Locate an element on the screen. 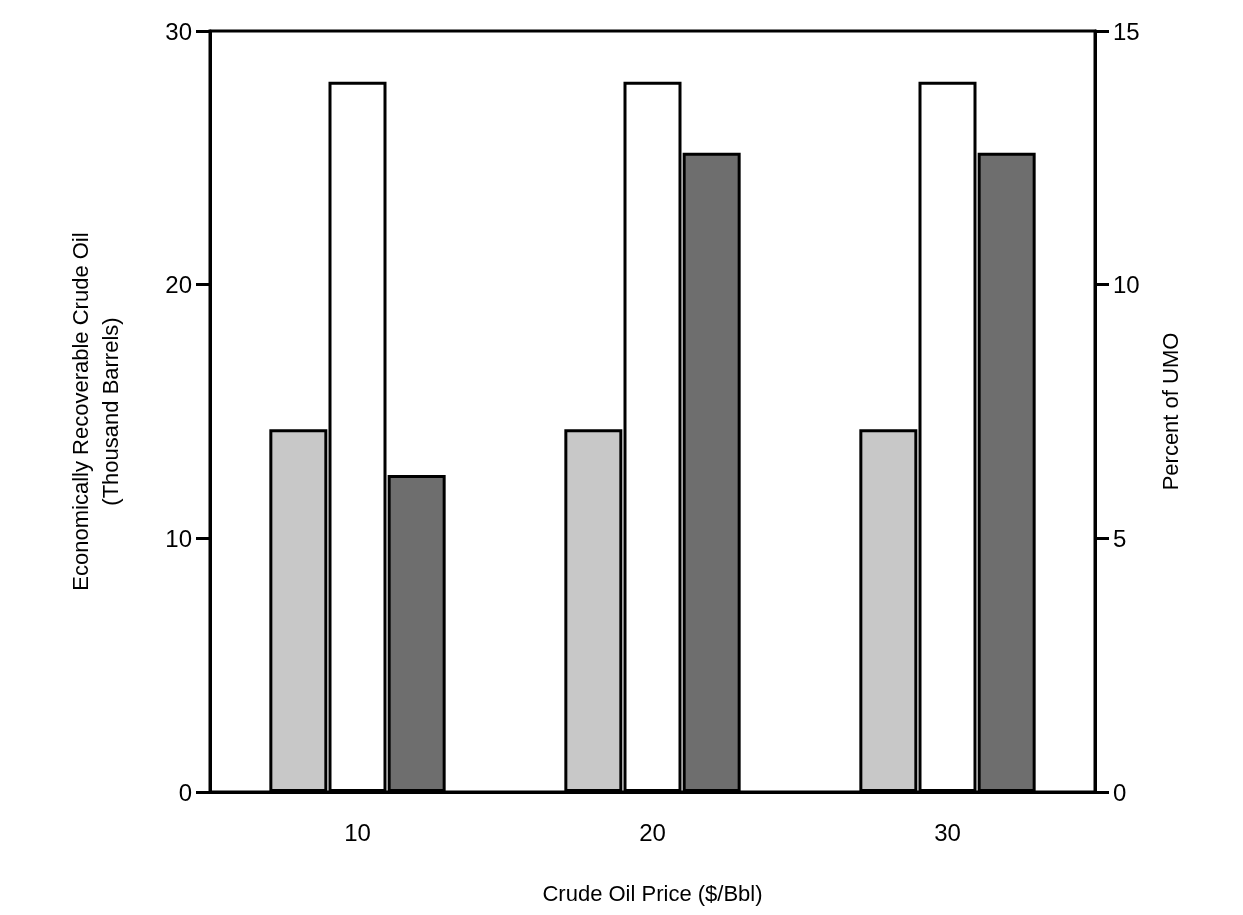  x-tick-label: 20 is located at coordinates (652, 832).